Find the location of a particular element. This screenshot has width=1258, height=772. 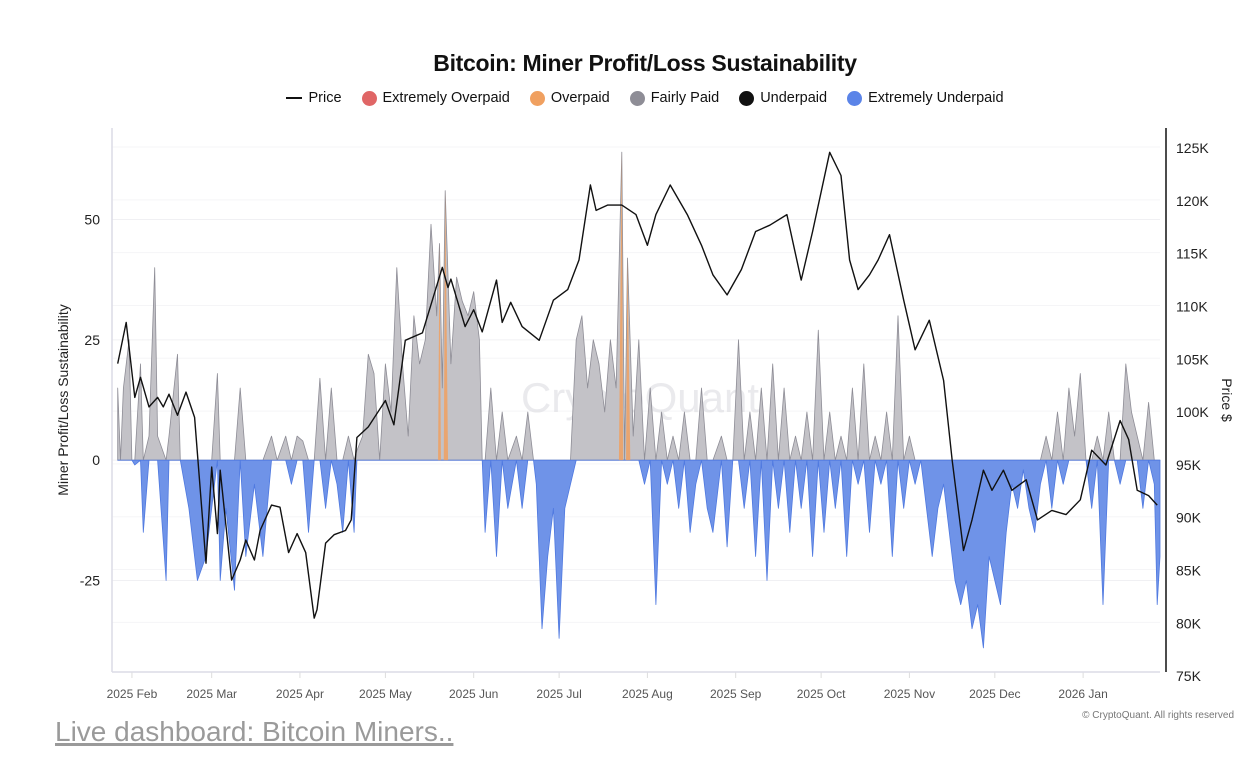

y-right-tick-label: 105K is located at coordinates (1192, 359).